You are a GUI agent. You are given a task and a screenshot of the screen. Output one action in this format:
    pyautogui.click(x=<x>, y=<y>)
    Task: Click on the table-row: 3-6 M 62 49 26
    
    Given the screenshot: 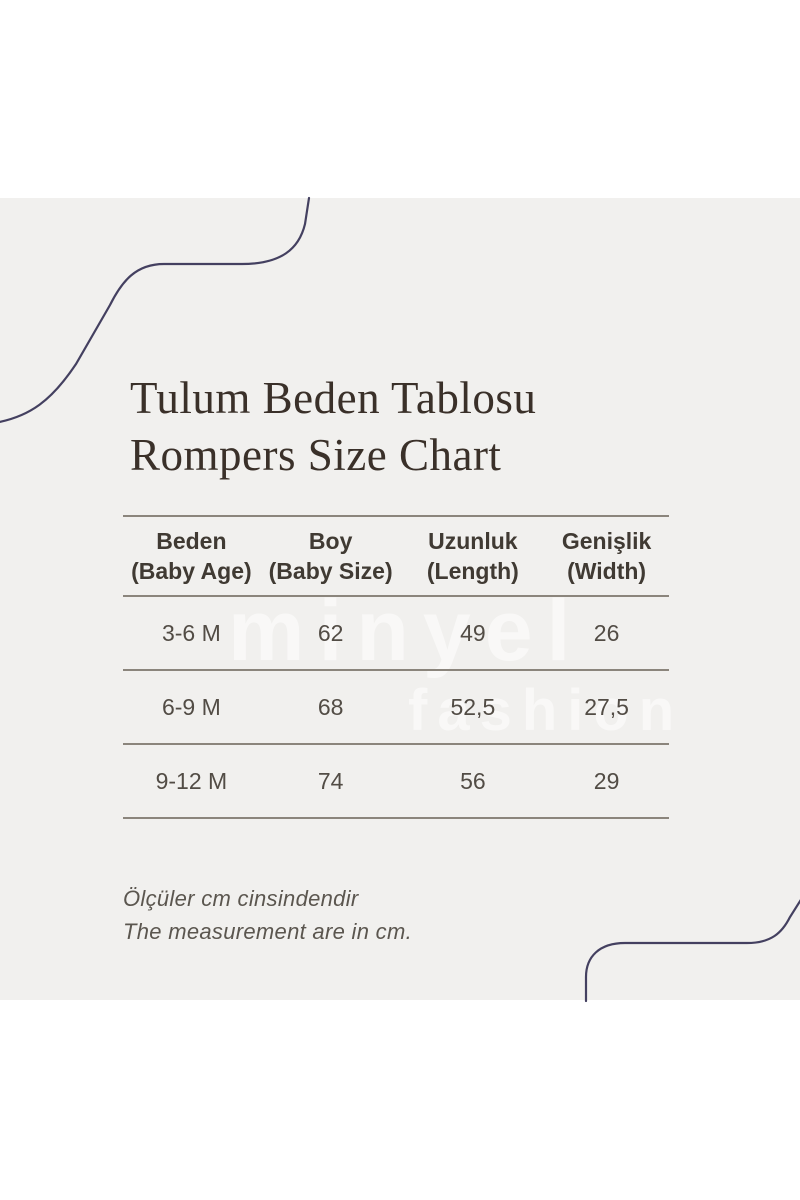 What is the action you would take?
    pyautogui.click(x=396, y=634)
    